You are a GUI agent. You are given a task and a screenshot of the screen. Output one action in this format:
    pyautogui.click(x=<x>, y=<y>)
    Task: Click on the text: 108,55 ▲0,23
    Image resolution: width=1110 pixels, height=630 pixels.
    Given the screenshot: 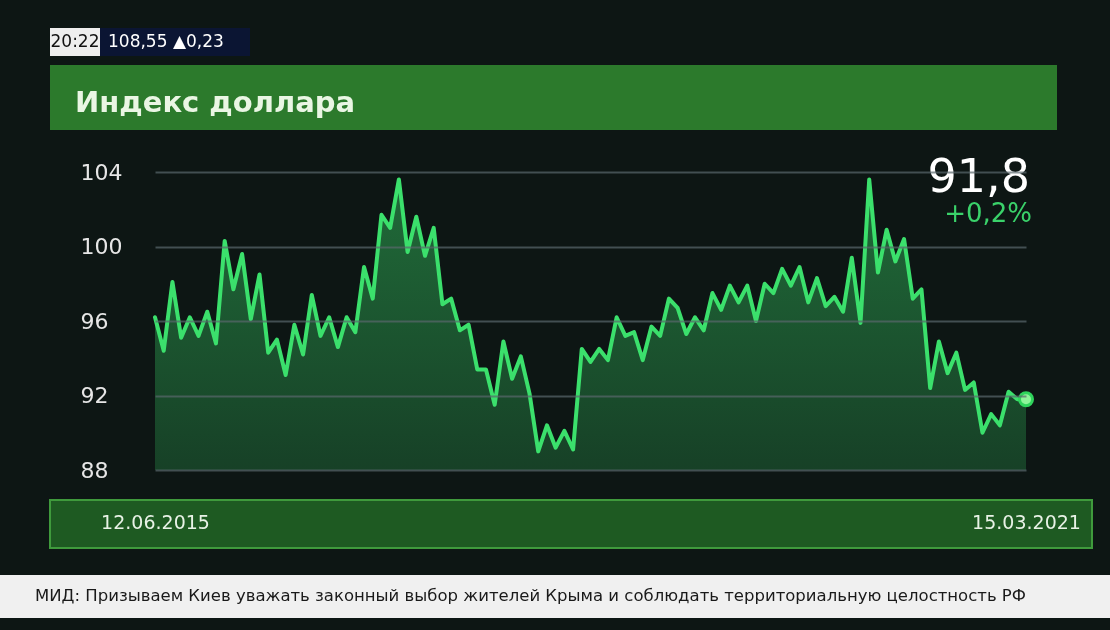 What is the action you would take?
    pyautogui.click(x=166, y=41)
    